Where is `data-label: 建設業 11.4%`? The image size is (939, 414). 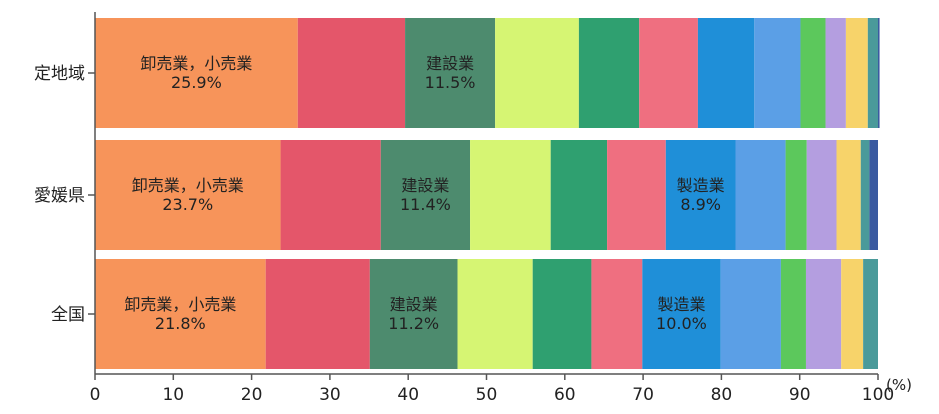
data-label: 建設業 11.4% is located at coordinates (425, 195).